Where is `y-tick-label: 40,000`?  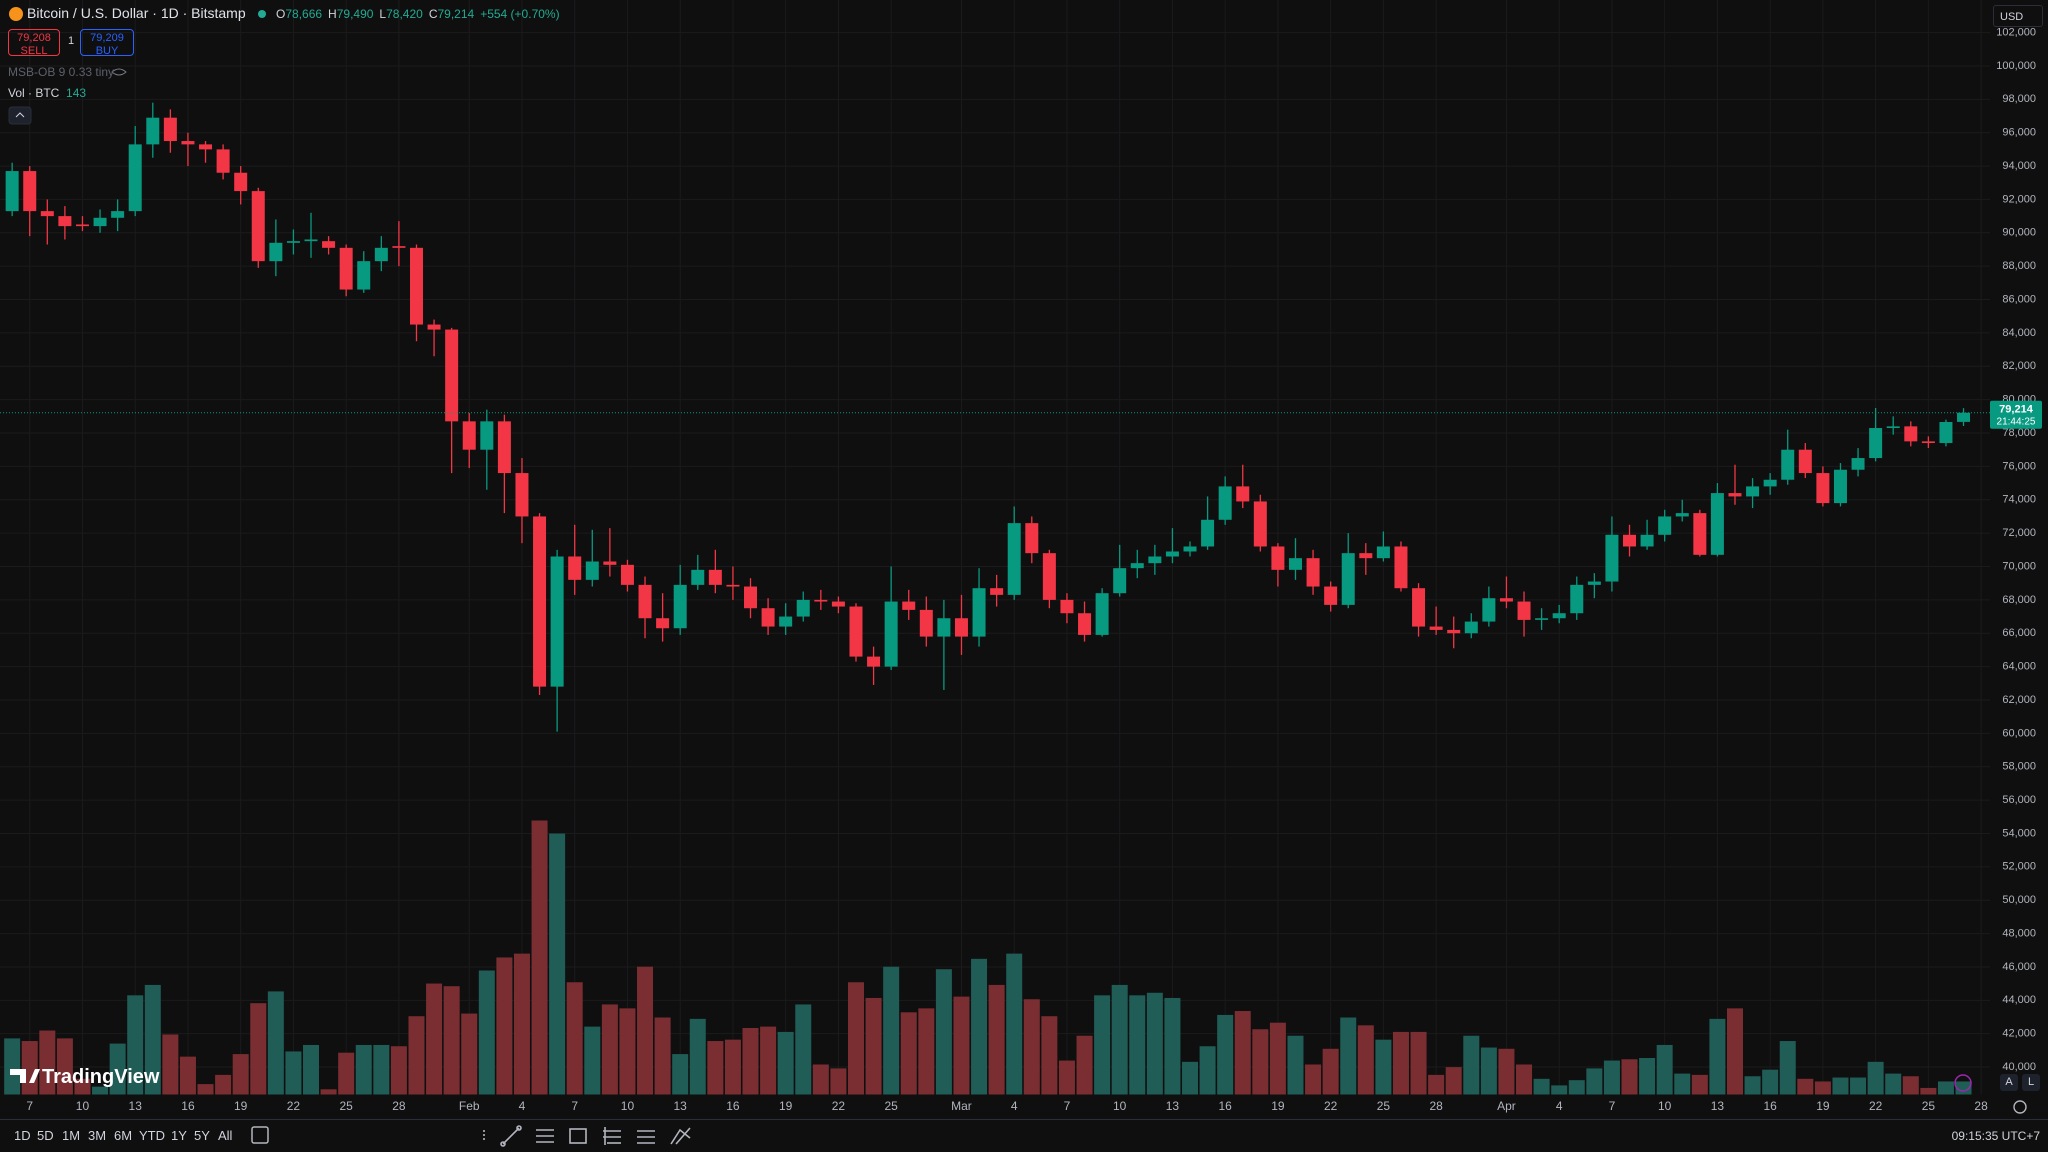 y-tick-label: 40,000 is located at coordinates (2019, 1067).